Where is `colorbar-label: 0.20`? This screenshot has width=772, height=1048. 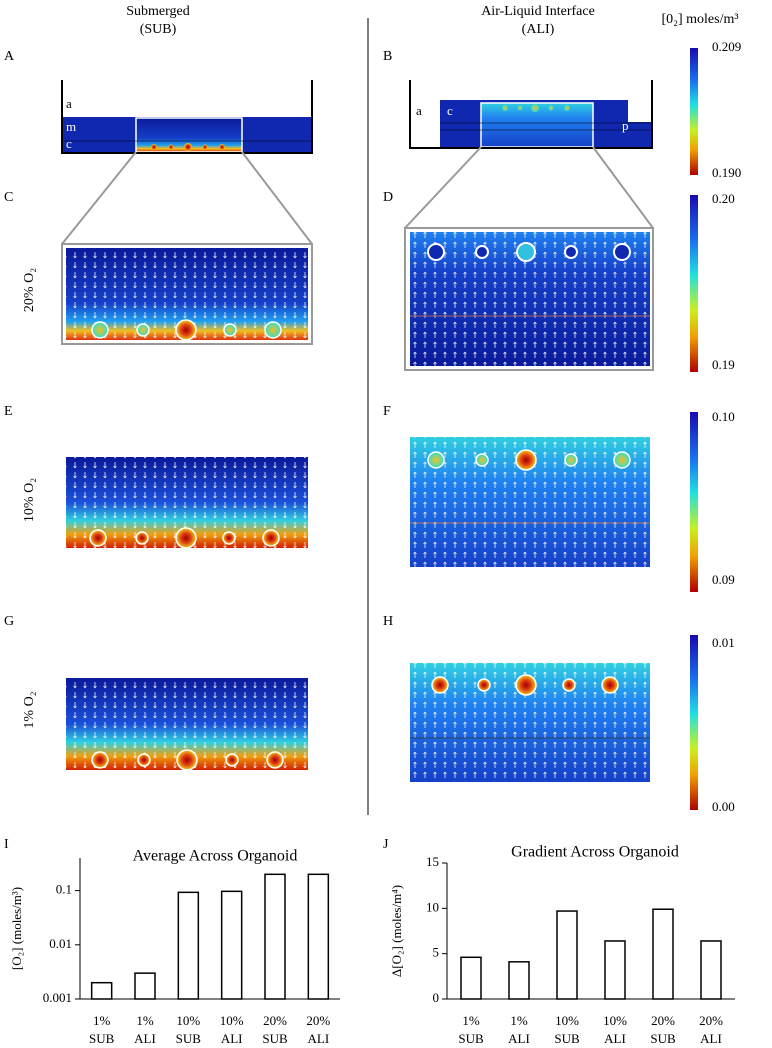
colorbar-label: 0.20 is located at coordinates (723, 198).